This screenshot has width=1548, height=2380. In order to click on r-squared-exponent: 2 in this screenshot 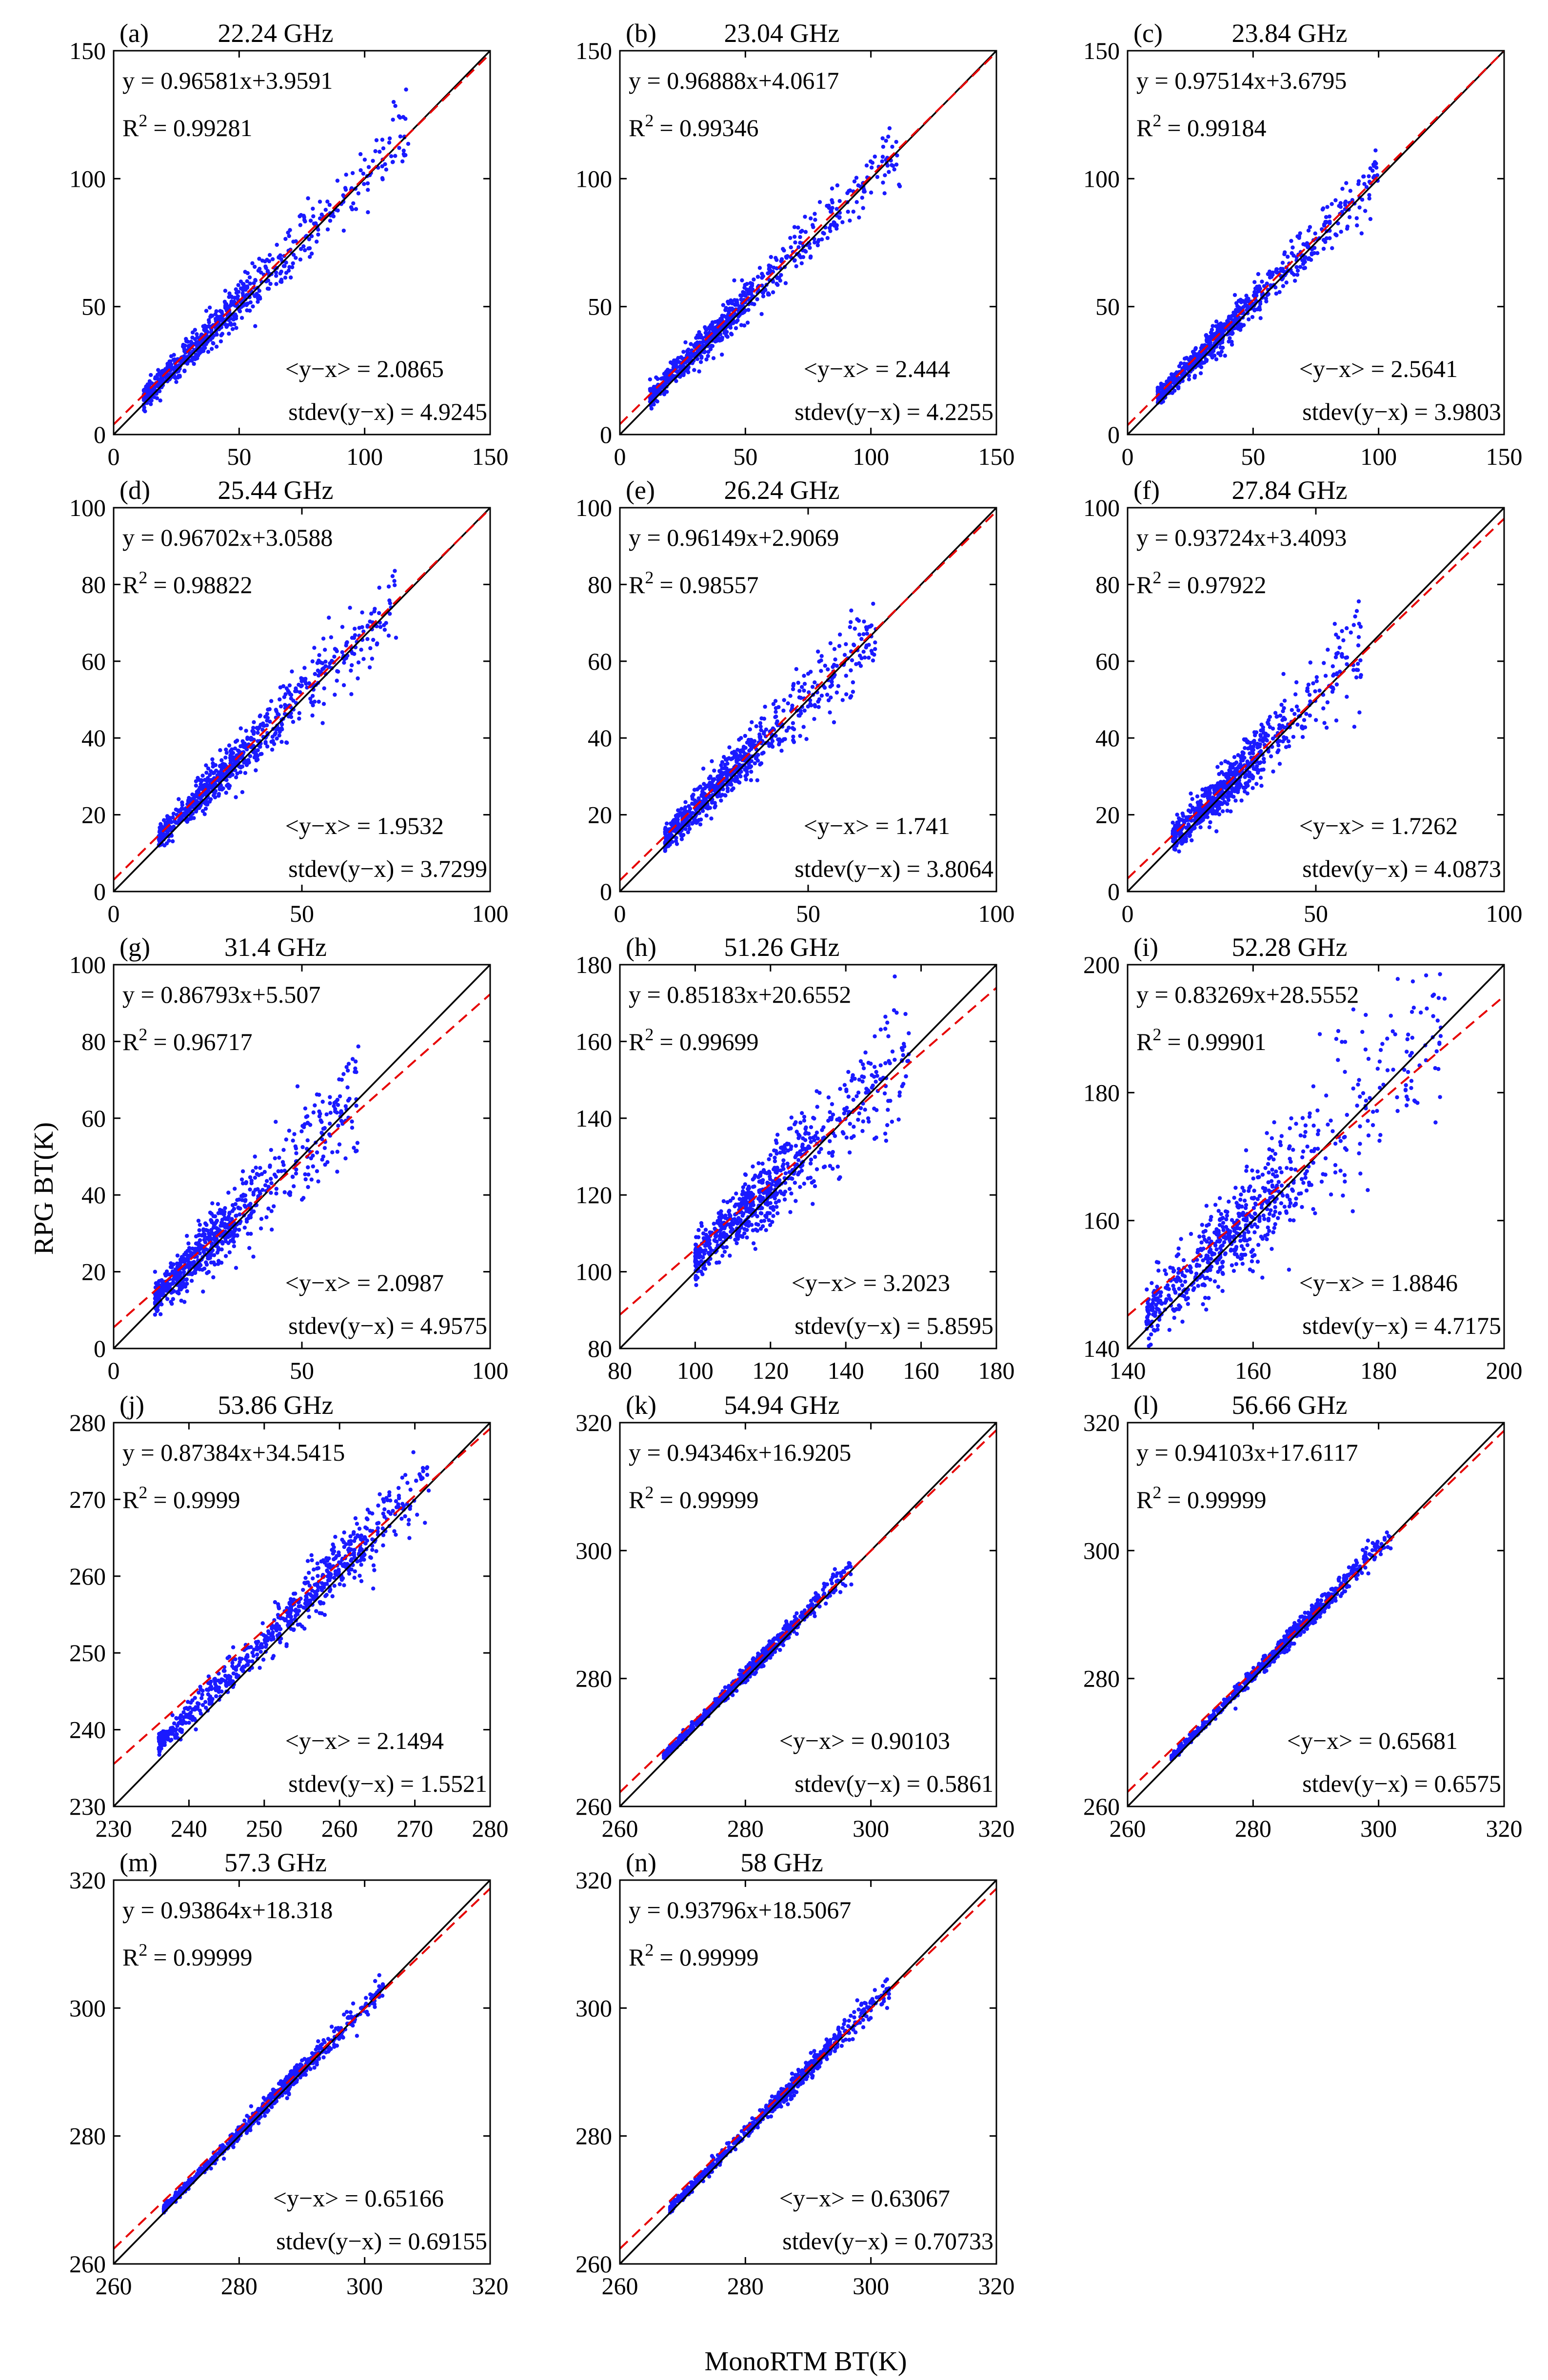, I will do `click(143, 577)`.